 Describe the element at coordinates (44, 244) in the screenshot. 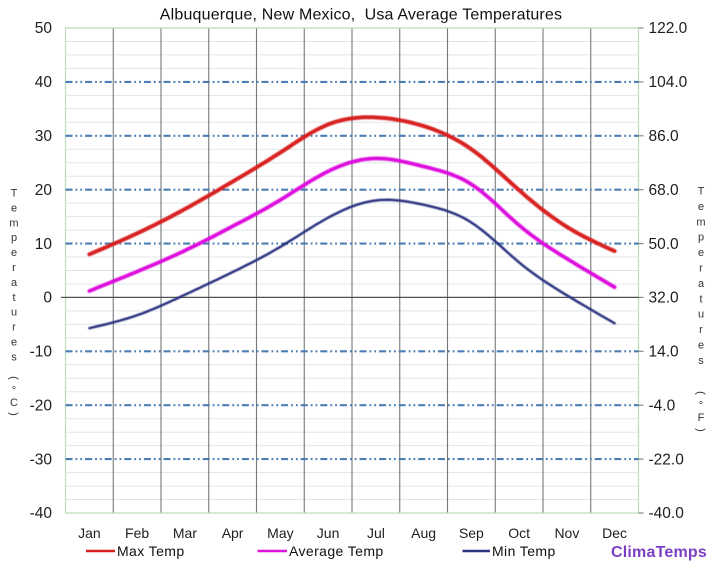

I see `svg-text: 10` at that location.